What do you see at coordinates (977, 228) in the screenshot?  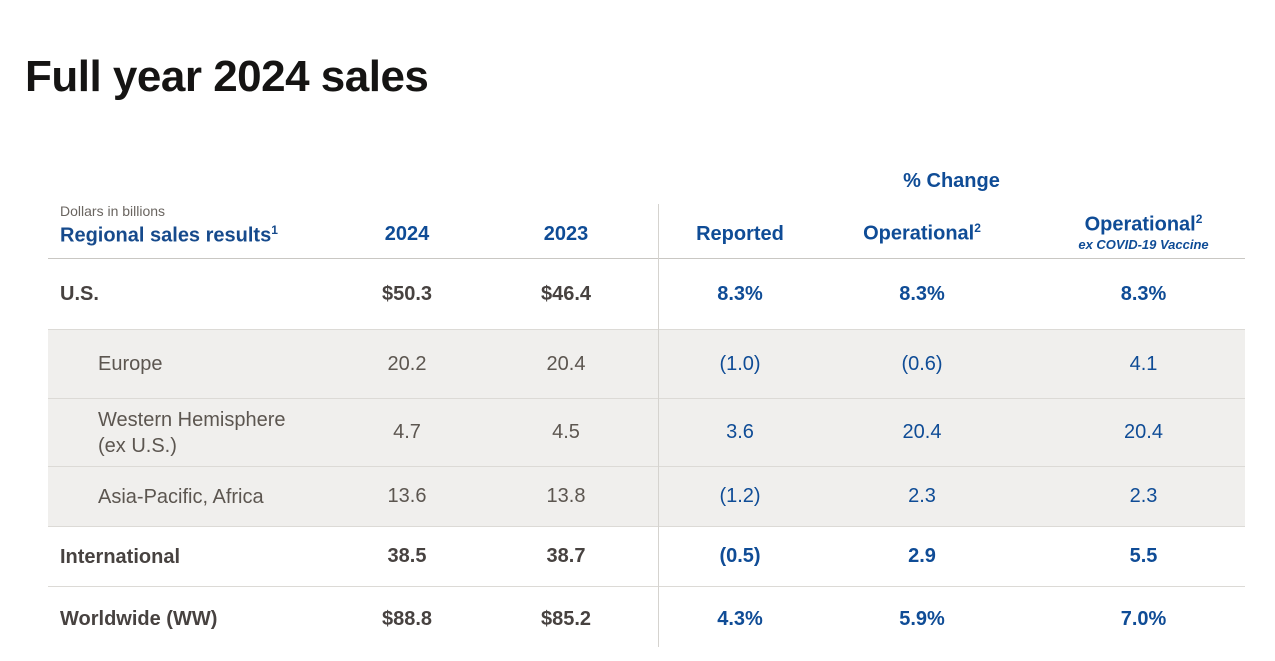 I see `footnote-ref-2: 2` at bounding box center [977, 228].